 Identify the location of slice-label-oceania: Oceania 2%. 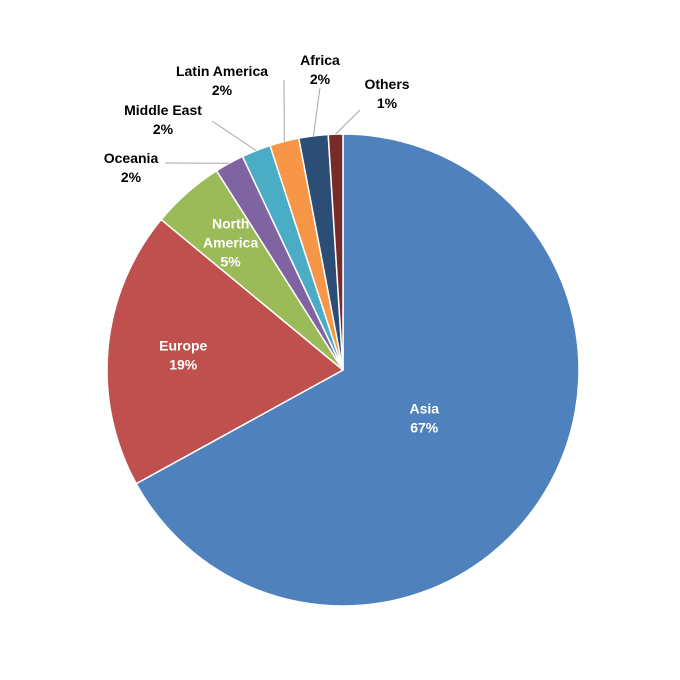
(131, 167).